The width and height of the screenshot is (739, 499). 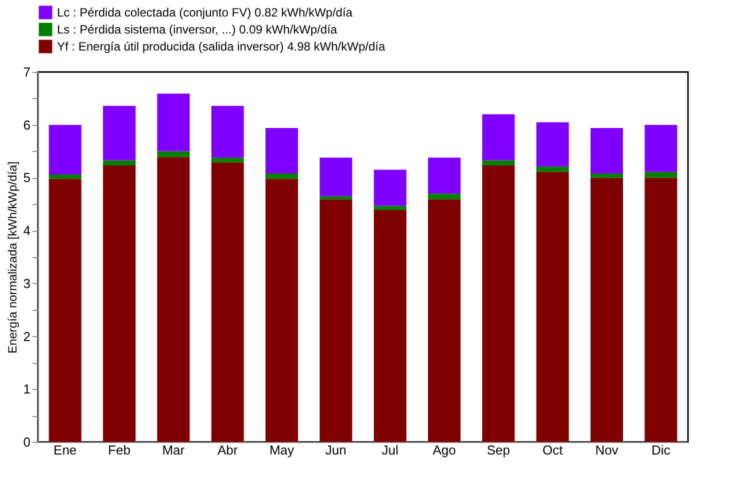 What do you see at coordinates (227, 450) in the screenshot?
I see `x-tick-label: Abr` at bounding box center [227, 450].